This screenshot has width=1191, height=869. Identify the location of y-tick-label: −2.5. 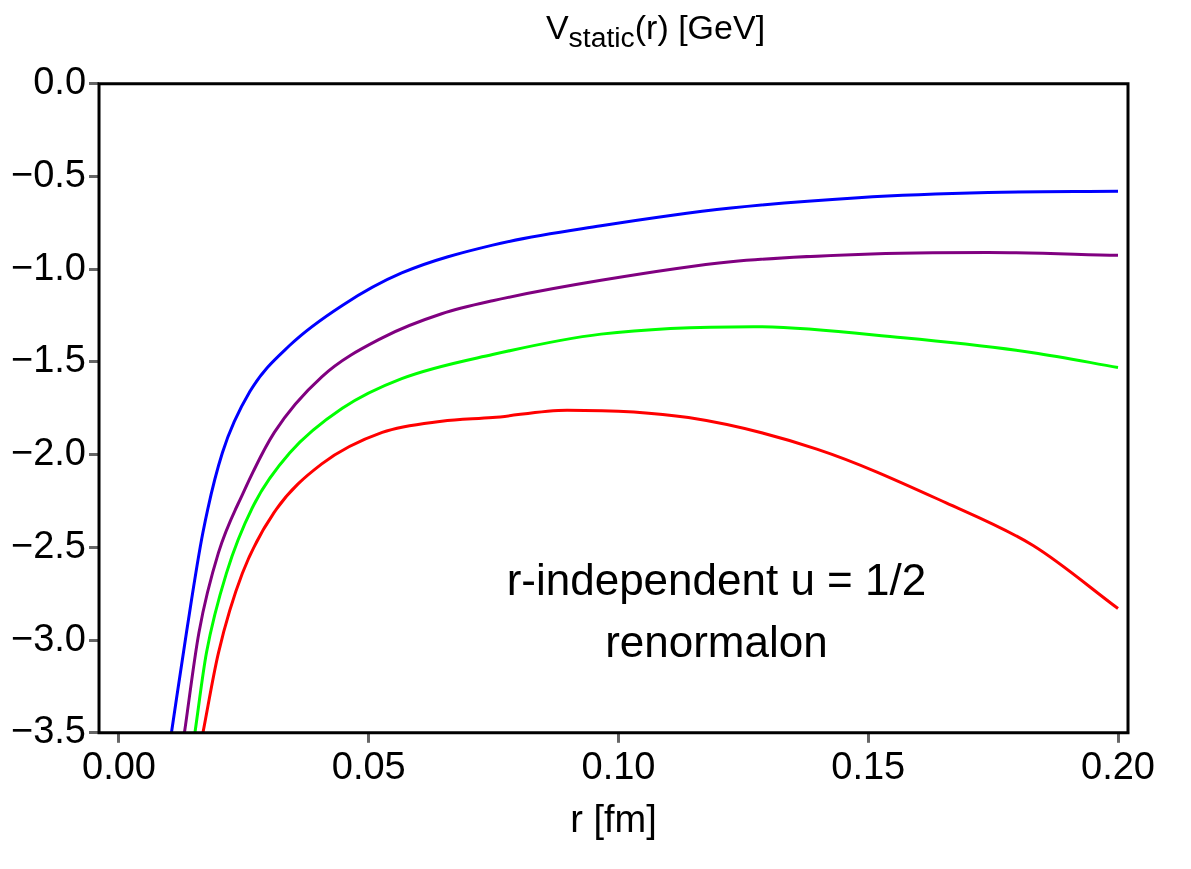
(48, 544).